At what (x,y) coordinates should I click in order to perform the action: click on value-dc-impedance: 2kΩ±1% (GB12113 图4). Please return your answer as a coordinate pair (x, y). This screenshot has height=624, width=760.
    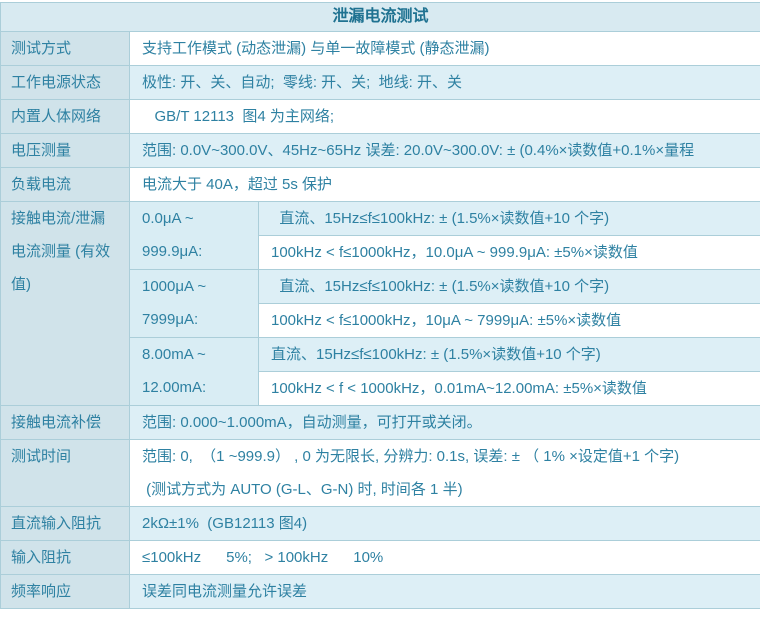
    Looking at the image, I should click on (445, 524).